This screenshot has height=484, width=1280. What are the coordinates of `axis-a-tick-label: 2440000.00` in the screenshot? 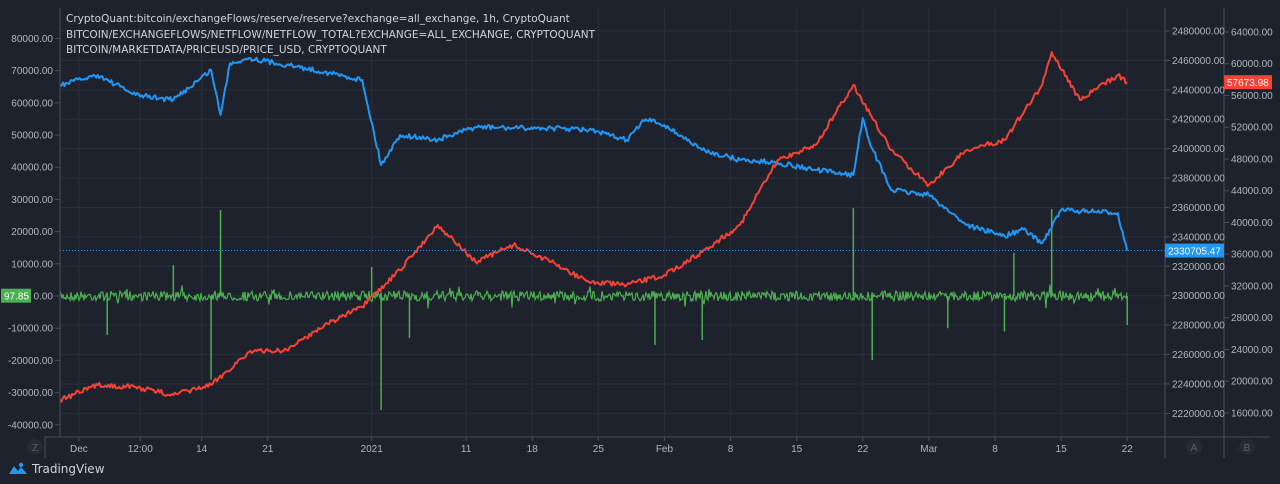 It's located at (1198, 90).